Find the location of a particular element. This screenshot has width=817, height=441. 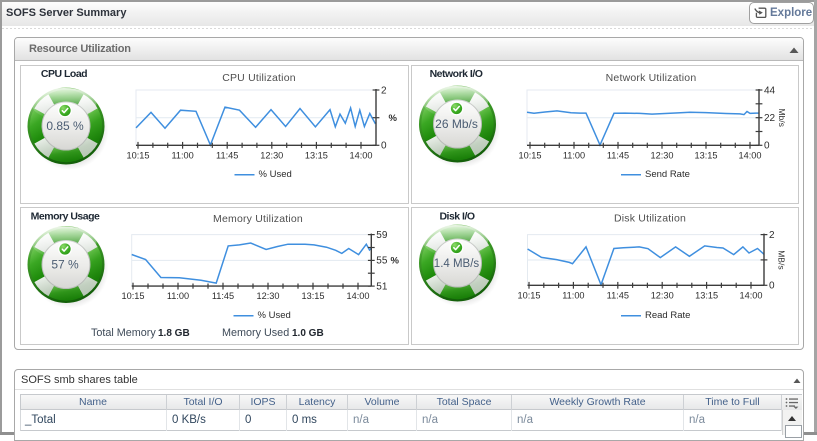

svg-text: Network I/O is located at coordinates (456, 74).